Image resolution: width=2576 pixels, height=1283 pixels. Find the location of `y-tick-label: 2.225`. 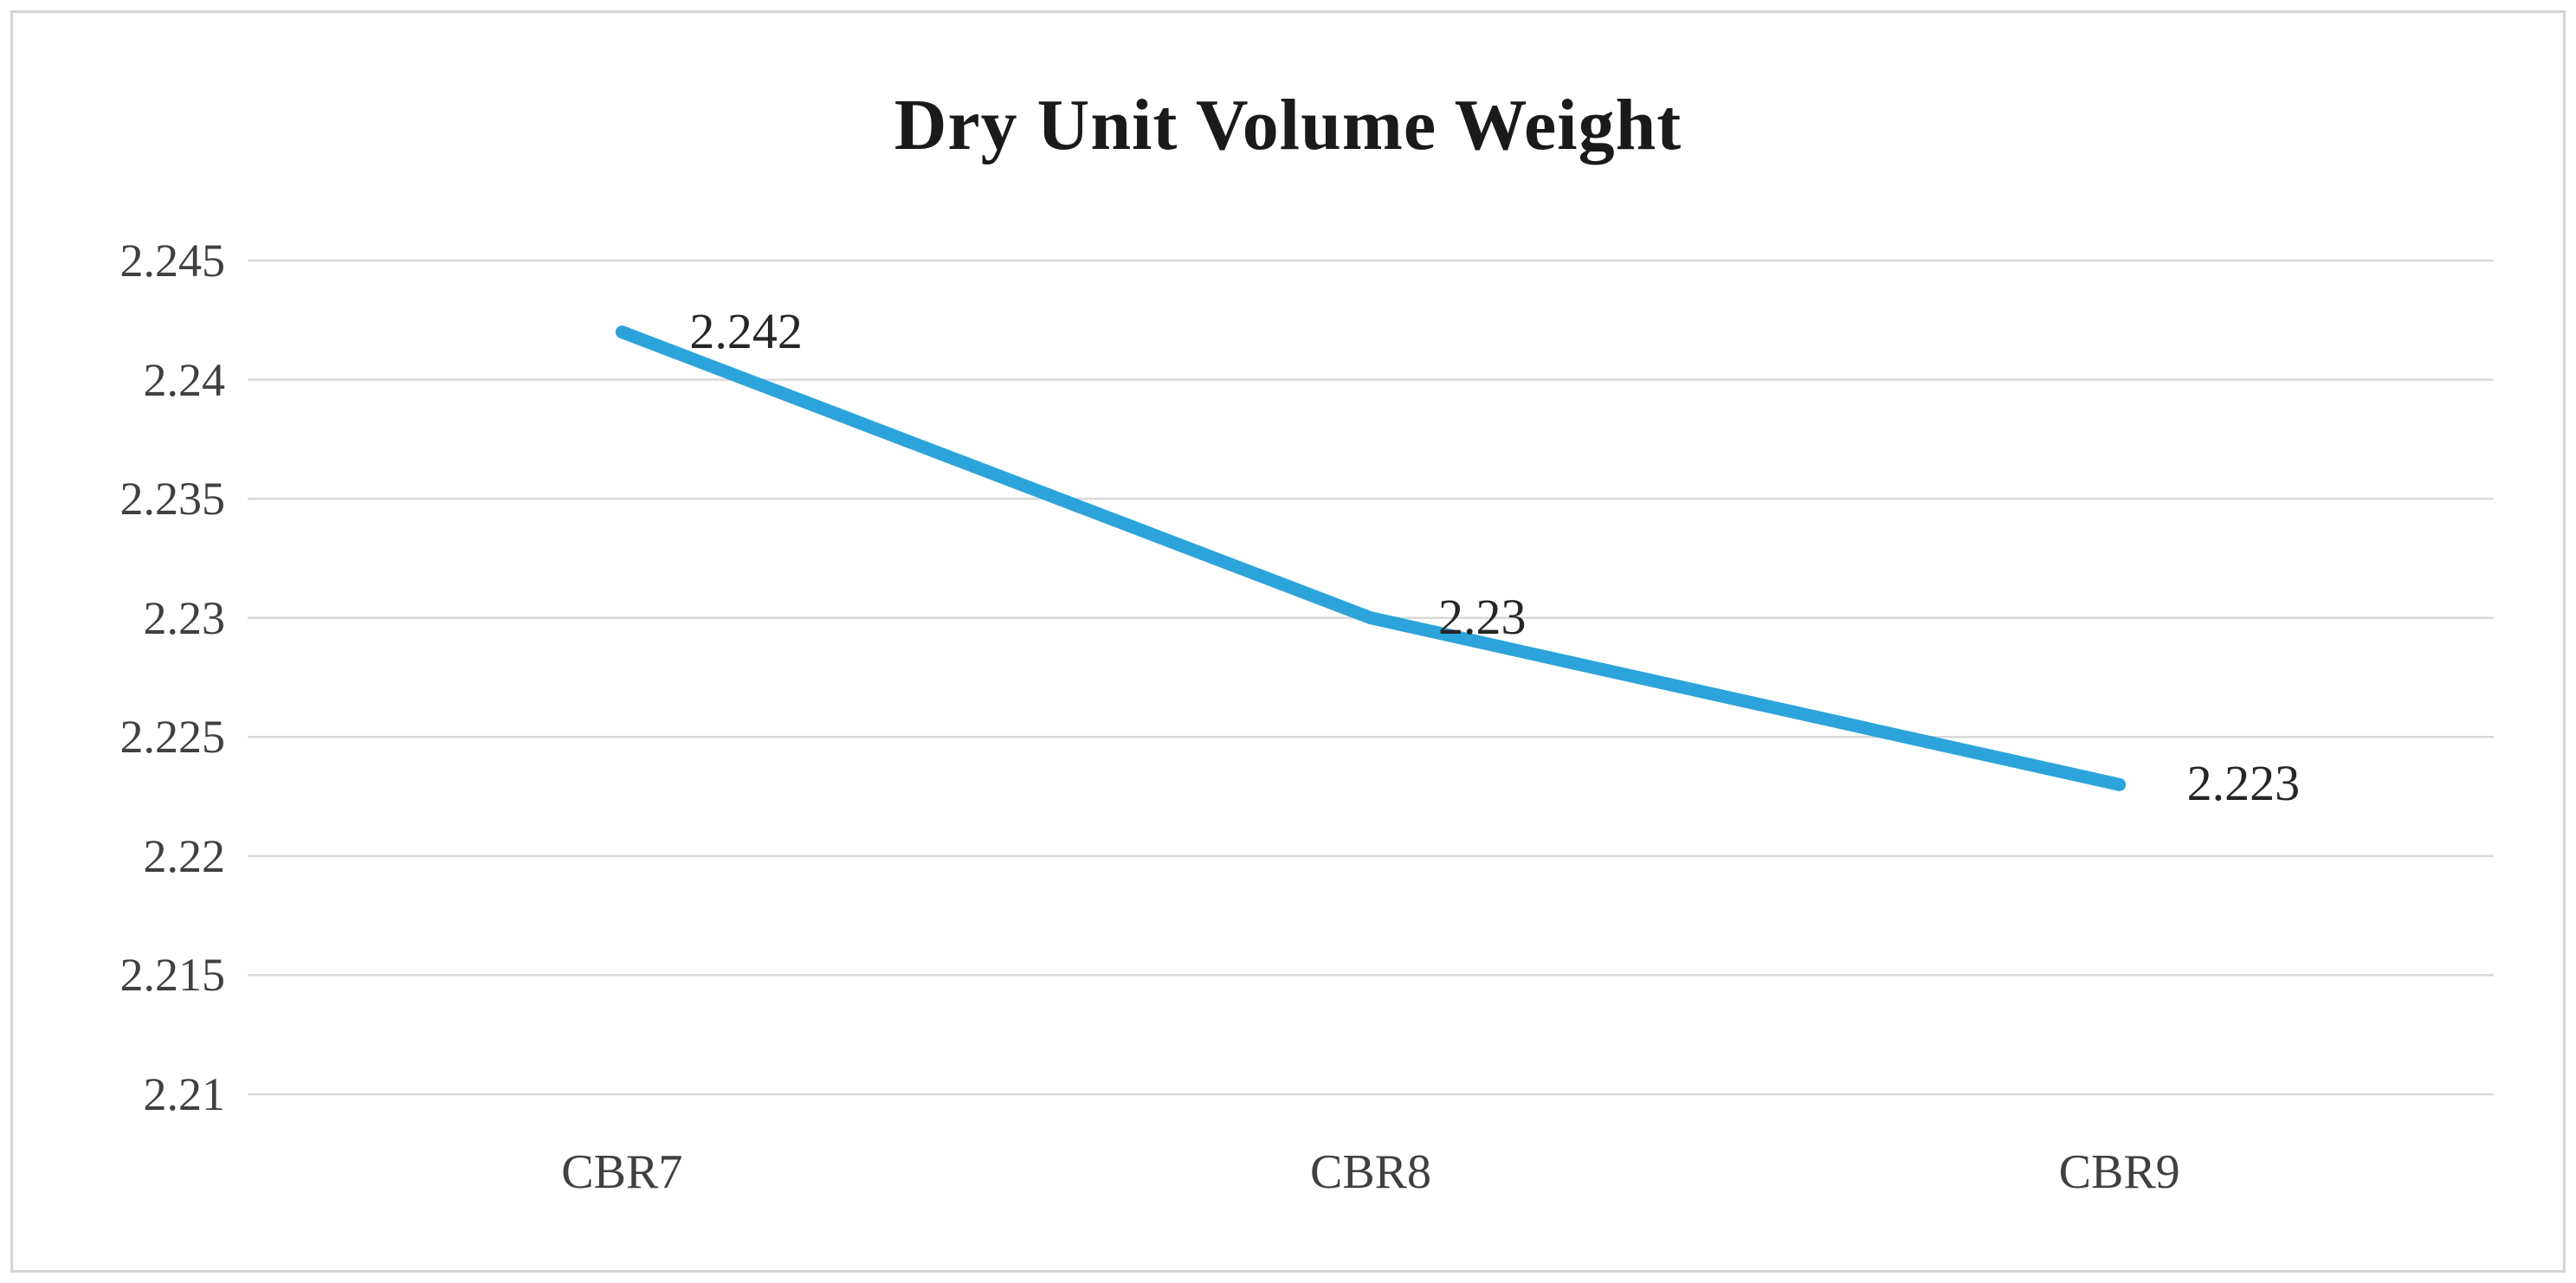

y-tick-label: 2.225 is located at coordinates (172, 738).